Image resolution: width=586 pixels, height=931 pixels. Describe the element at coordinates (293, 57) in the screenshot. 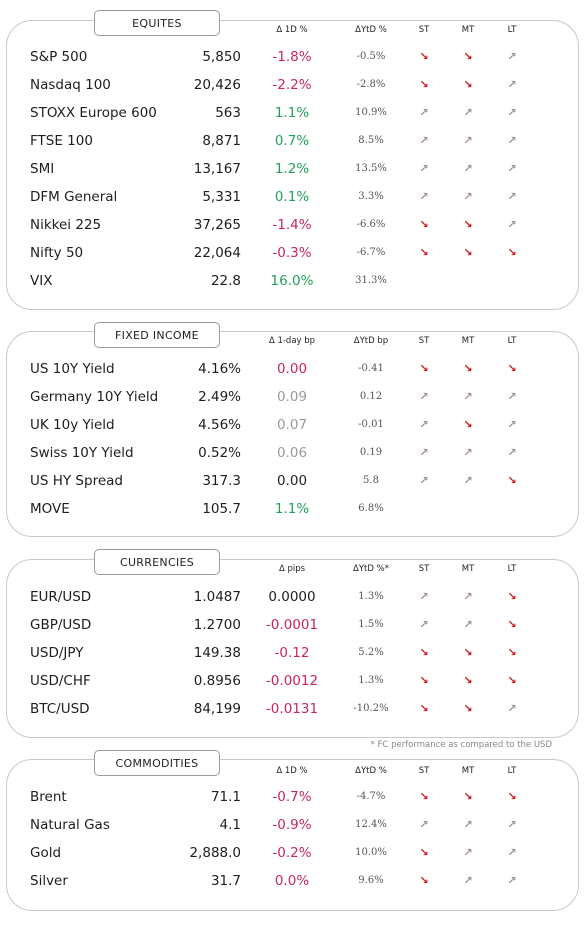

I see `table-row: S&P 500 5,850 -1.8% -0.5% ↘ ↘ ↗` at that location.